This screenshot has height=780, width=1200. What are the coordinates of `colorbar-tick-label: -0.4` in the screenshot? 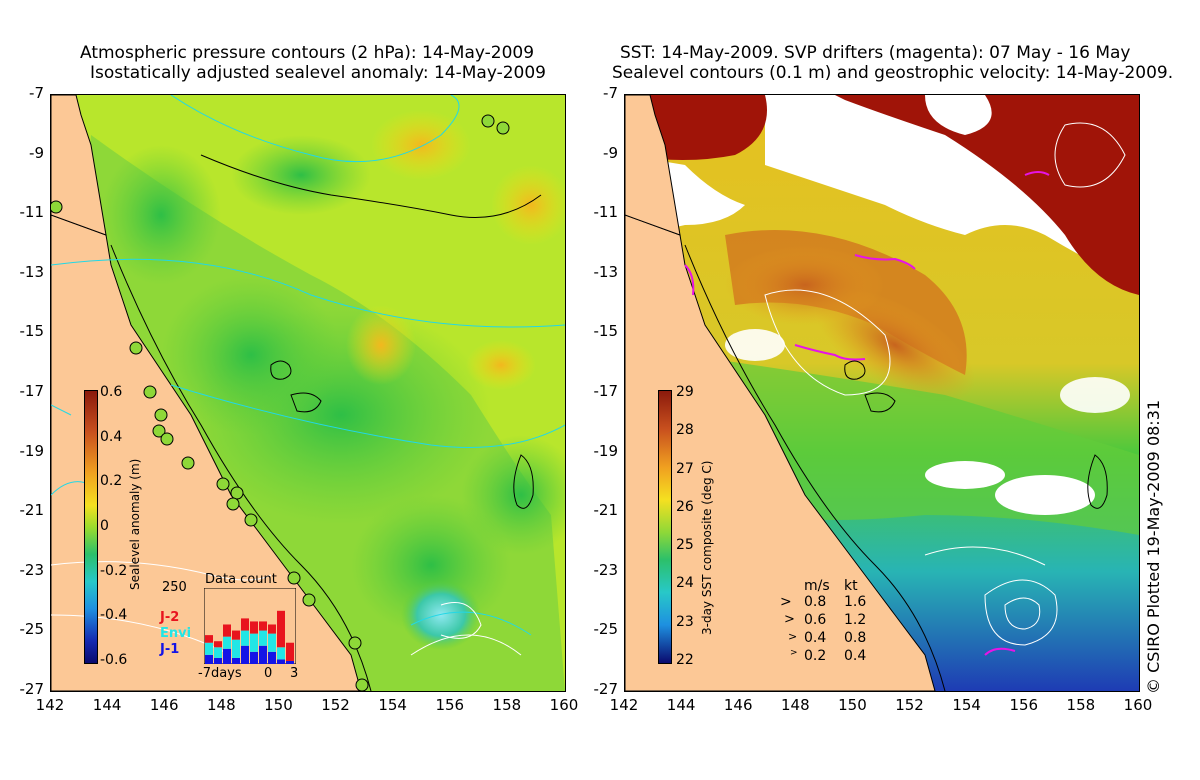 It's located at (114, 615).